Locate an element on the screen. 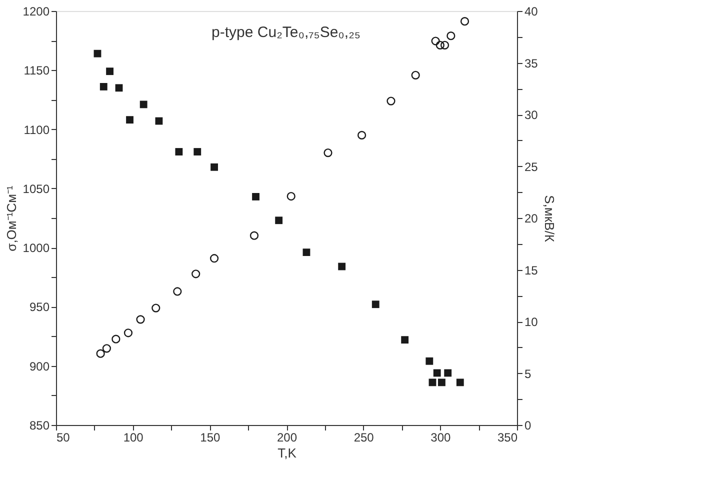  y2-tick-label: 25 is located at coordinates (531, 167).